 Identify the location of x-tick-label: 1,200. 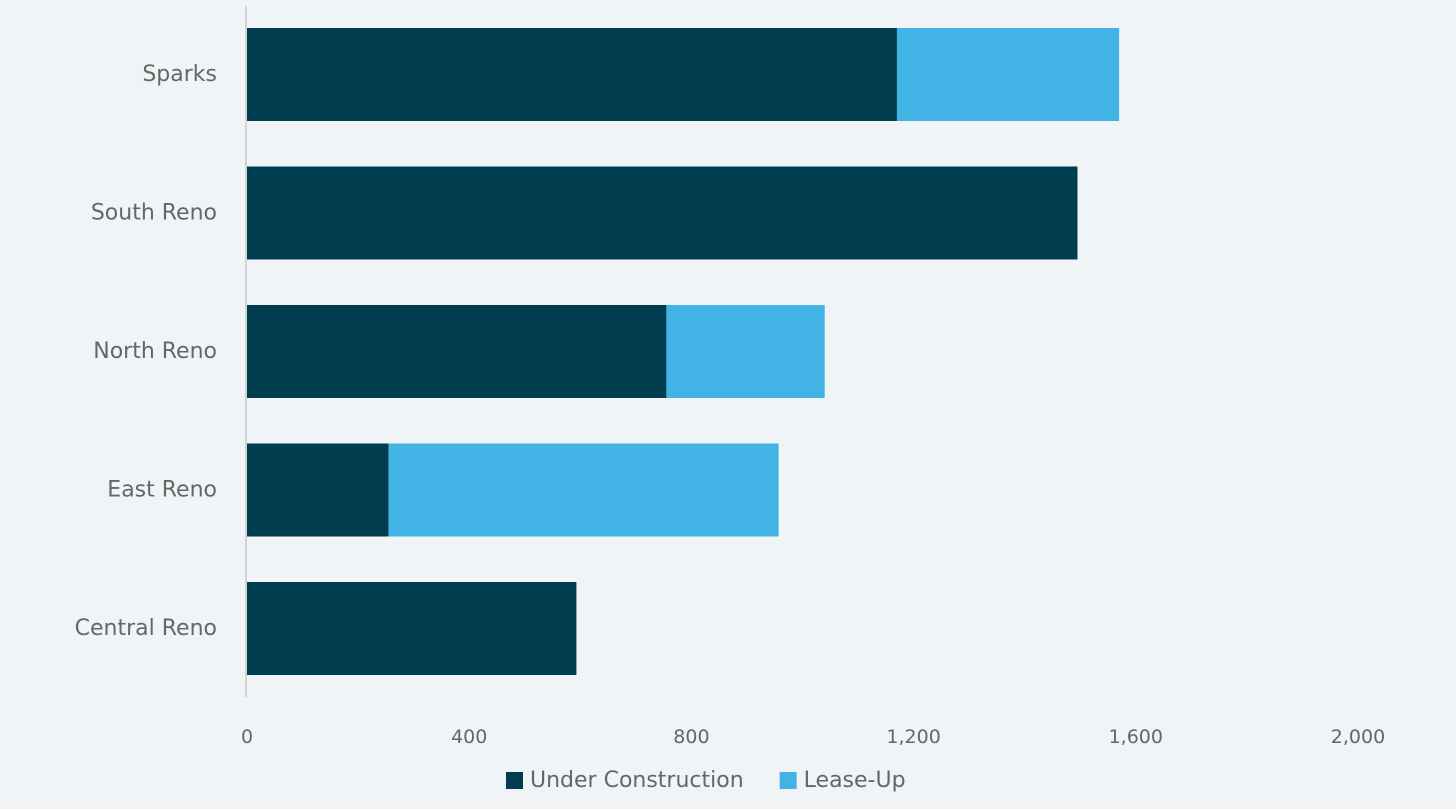
(913, 737).